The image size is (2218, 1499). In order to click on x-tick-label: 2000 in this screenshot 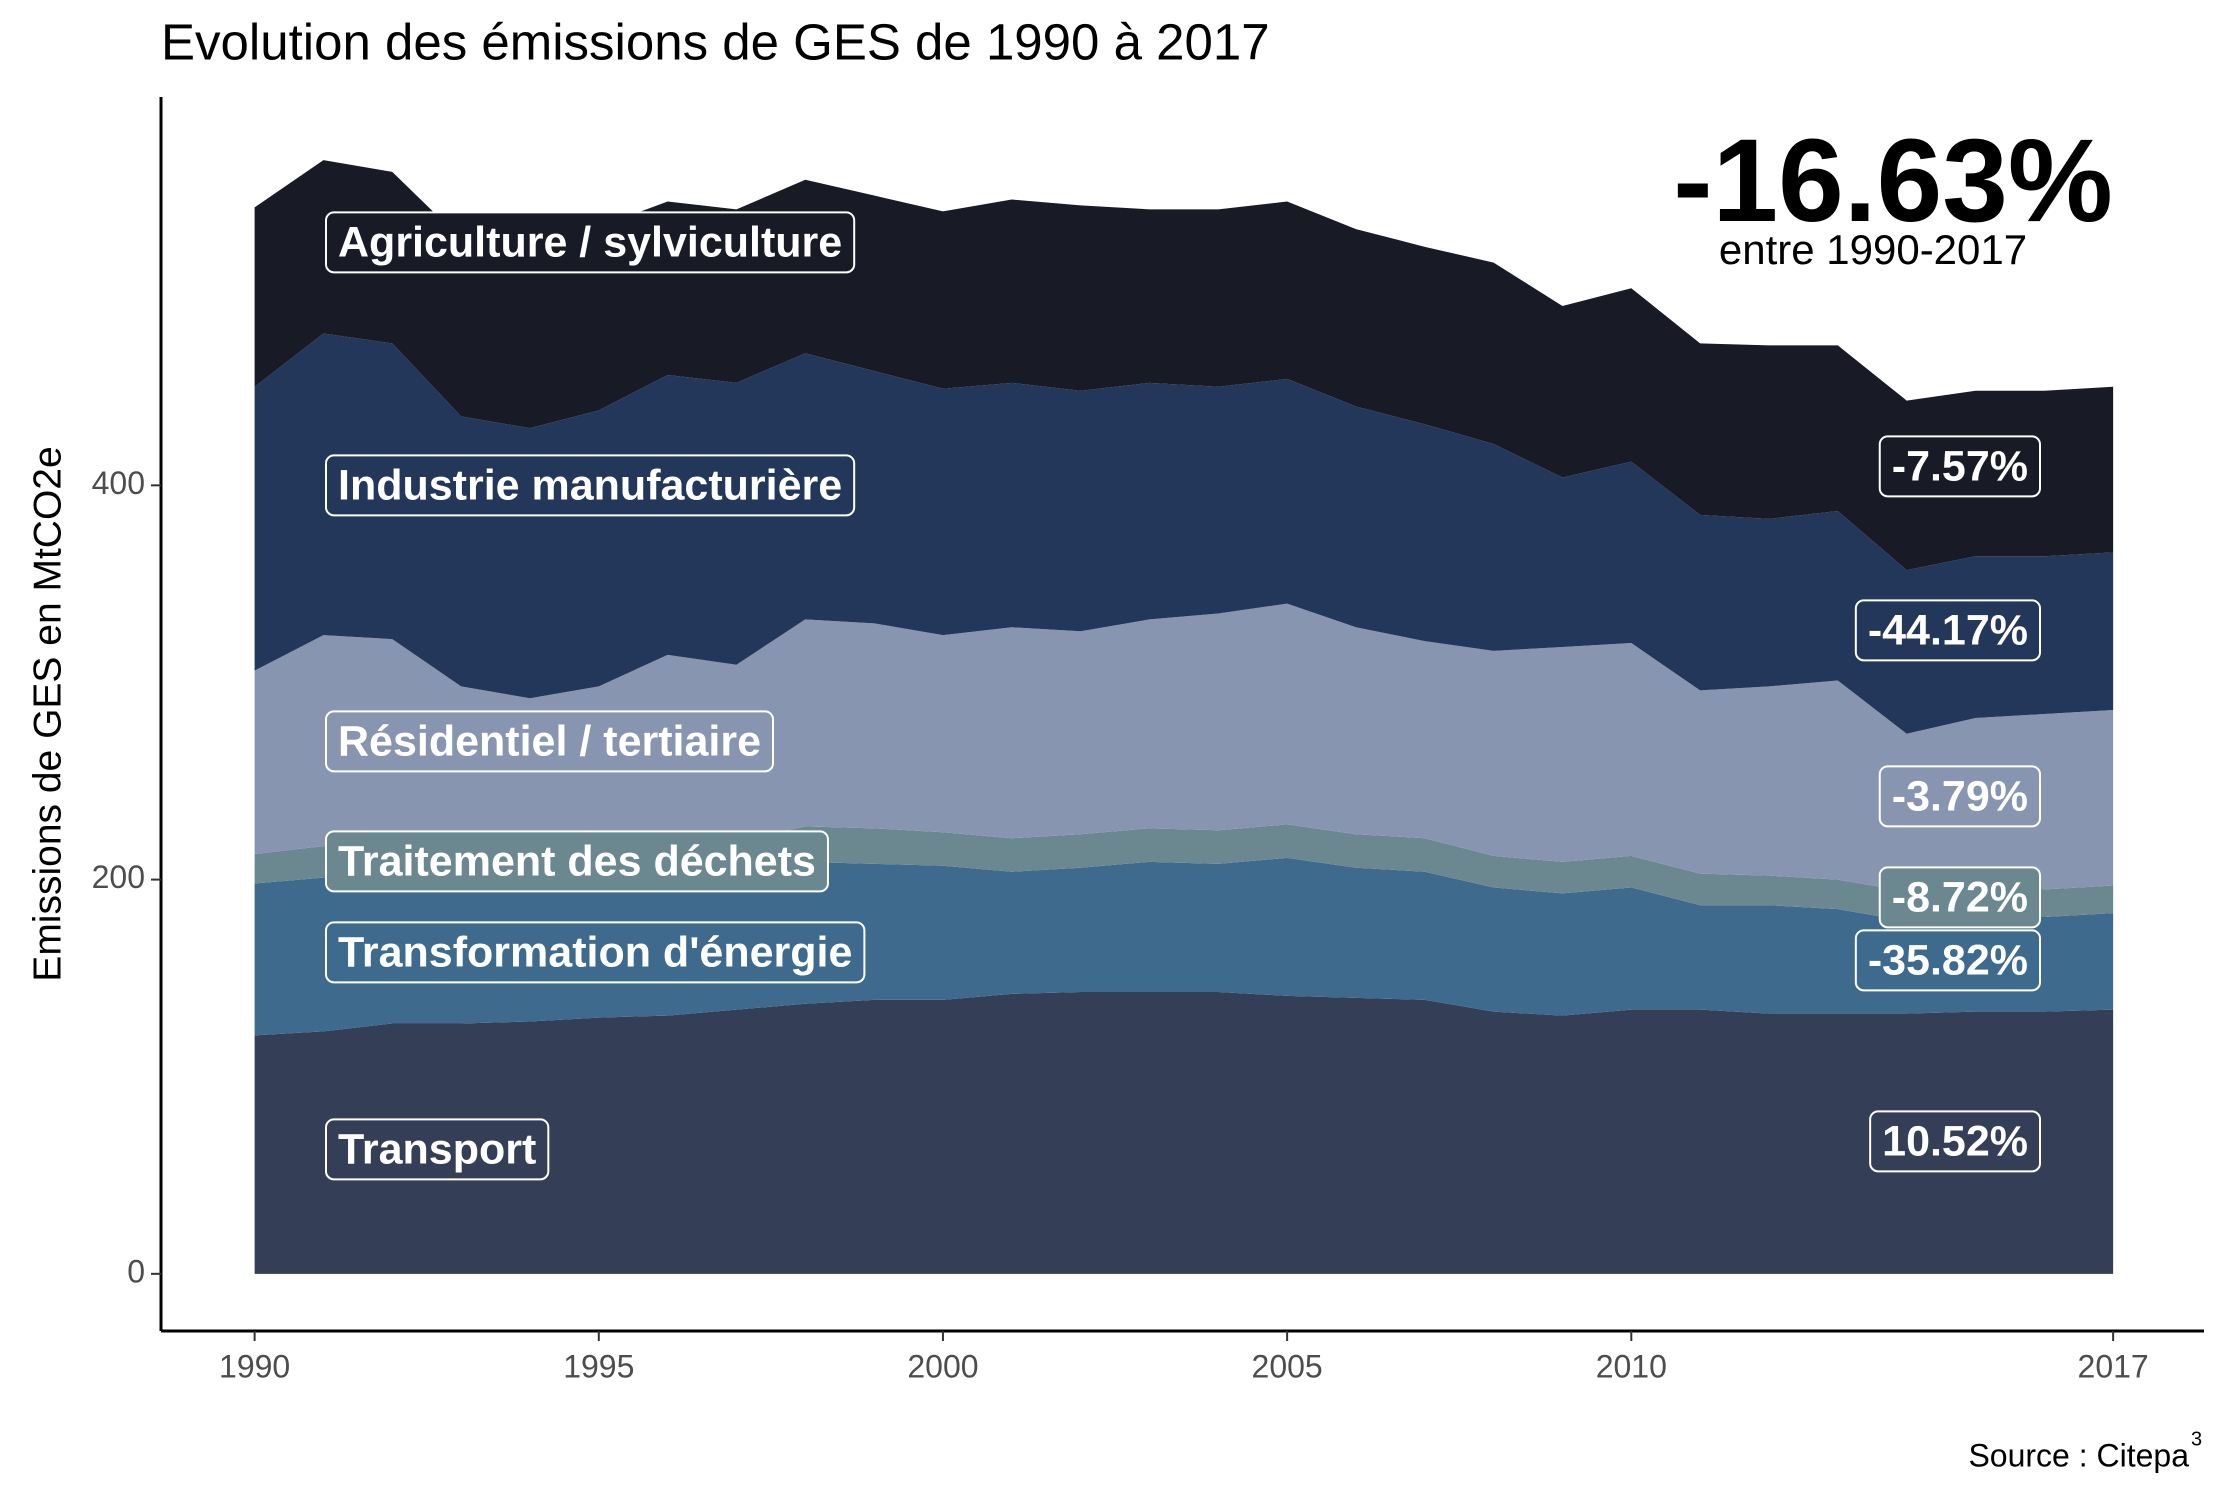, I will do `click(942, 1366)`.